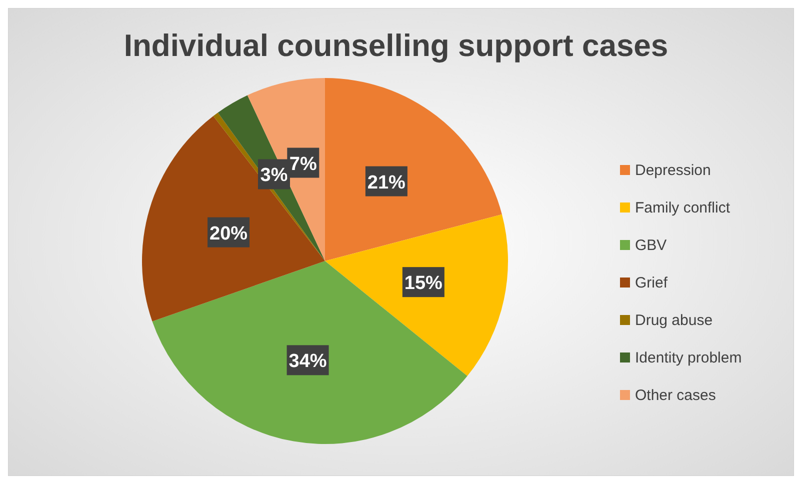 The width and height of the screenshot is (802, 484). I want to click on legend-label: Identity problem, so click(688, 358).